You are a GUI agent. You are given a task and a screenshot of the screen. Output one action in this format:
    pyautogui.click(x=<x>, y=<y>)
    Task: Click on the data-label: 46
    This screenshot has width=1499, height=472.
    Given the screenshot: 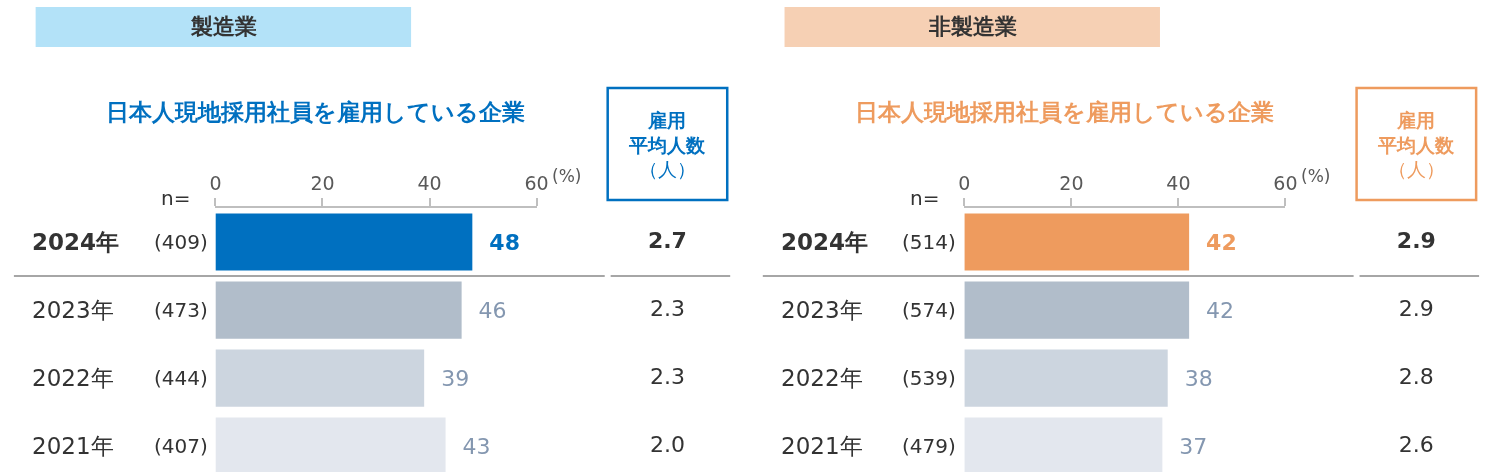 What is the action you would take?
    pyautogui.click(x=485, y=310)
    